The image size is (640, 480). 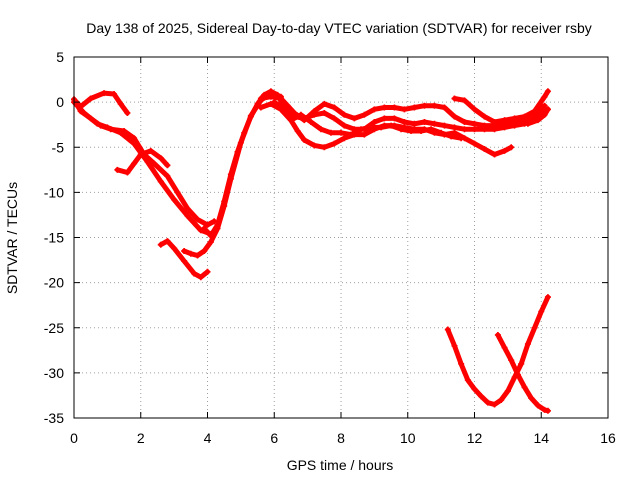 I want to click on series-track-k, so click(x=501, y=106).